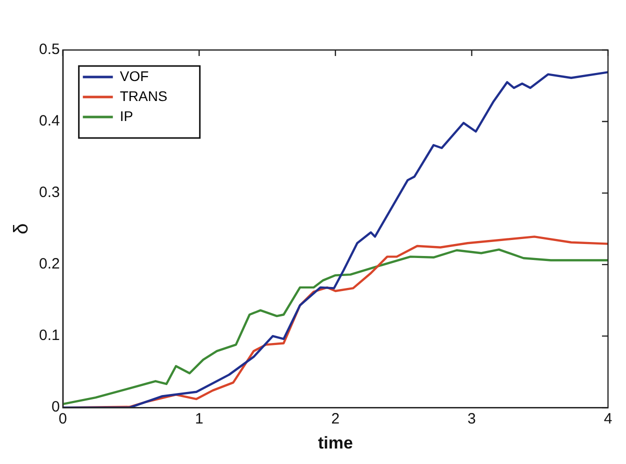  What do you see at coordinates (56, 407) in the screenshot?
I see `y-tick-label: 0` at bounding box center [56, 407].